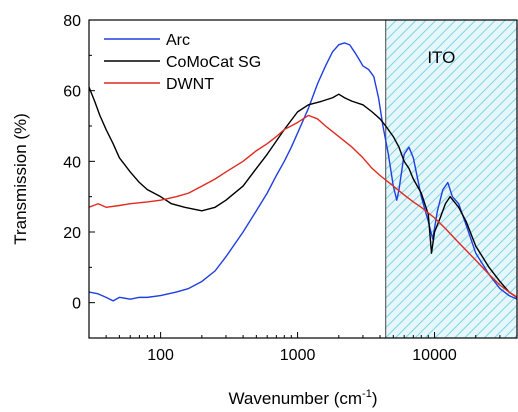 This screenshot has height=412, width=518. I want to click on x-tick-label: 1000, so click(298, 355).